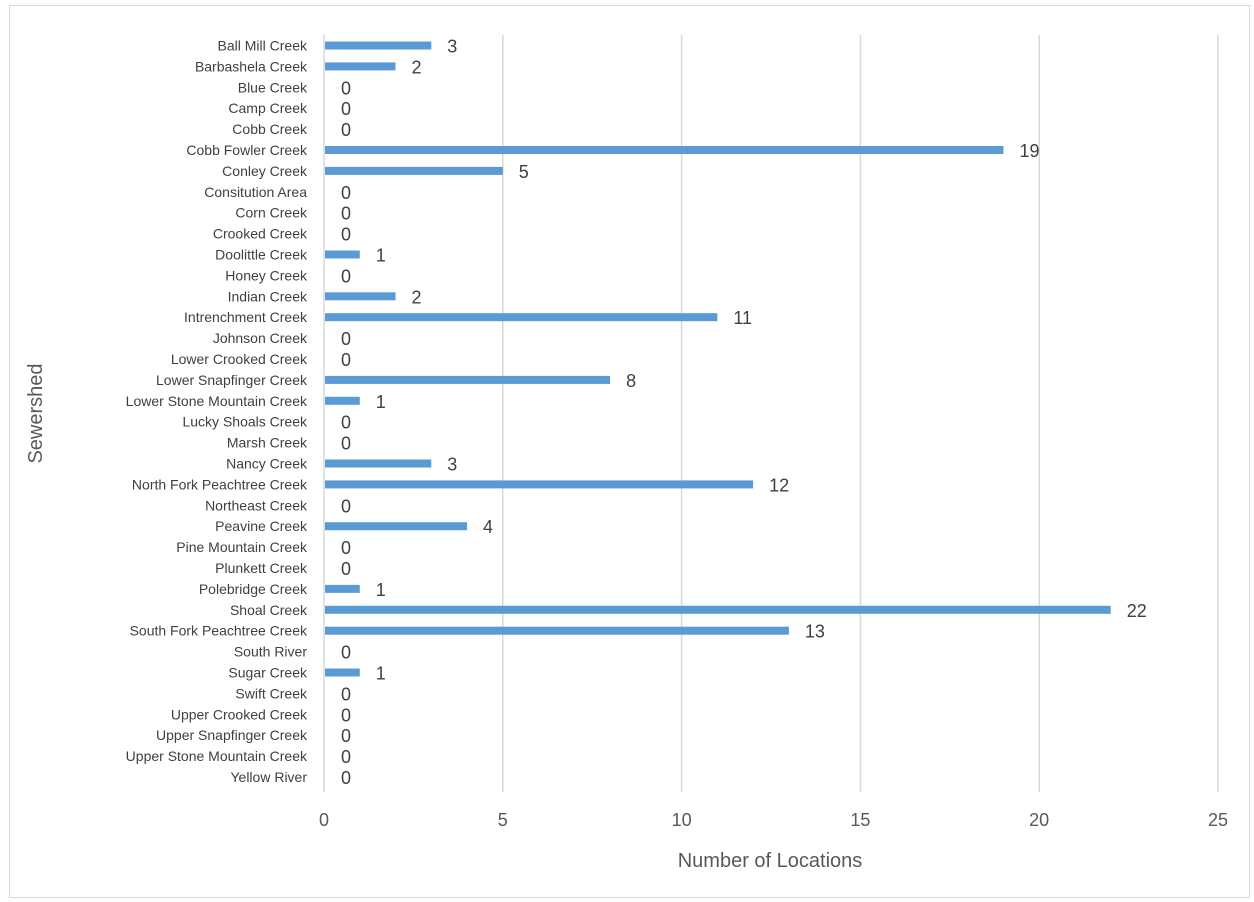 The image size is (1254, 902). What do you see at coordinates (261, 526) in the screenshot?
I see `category-label: Peavine Creek` at bounding box center [261, 526].